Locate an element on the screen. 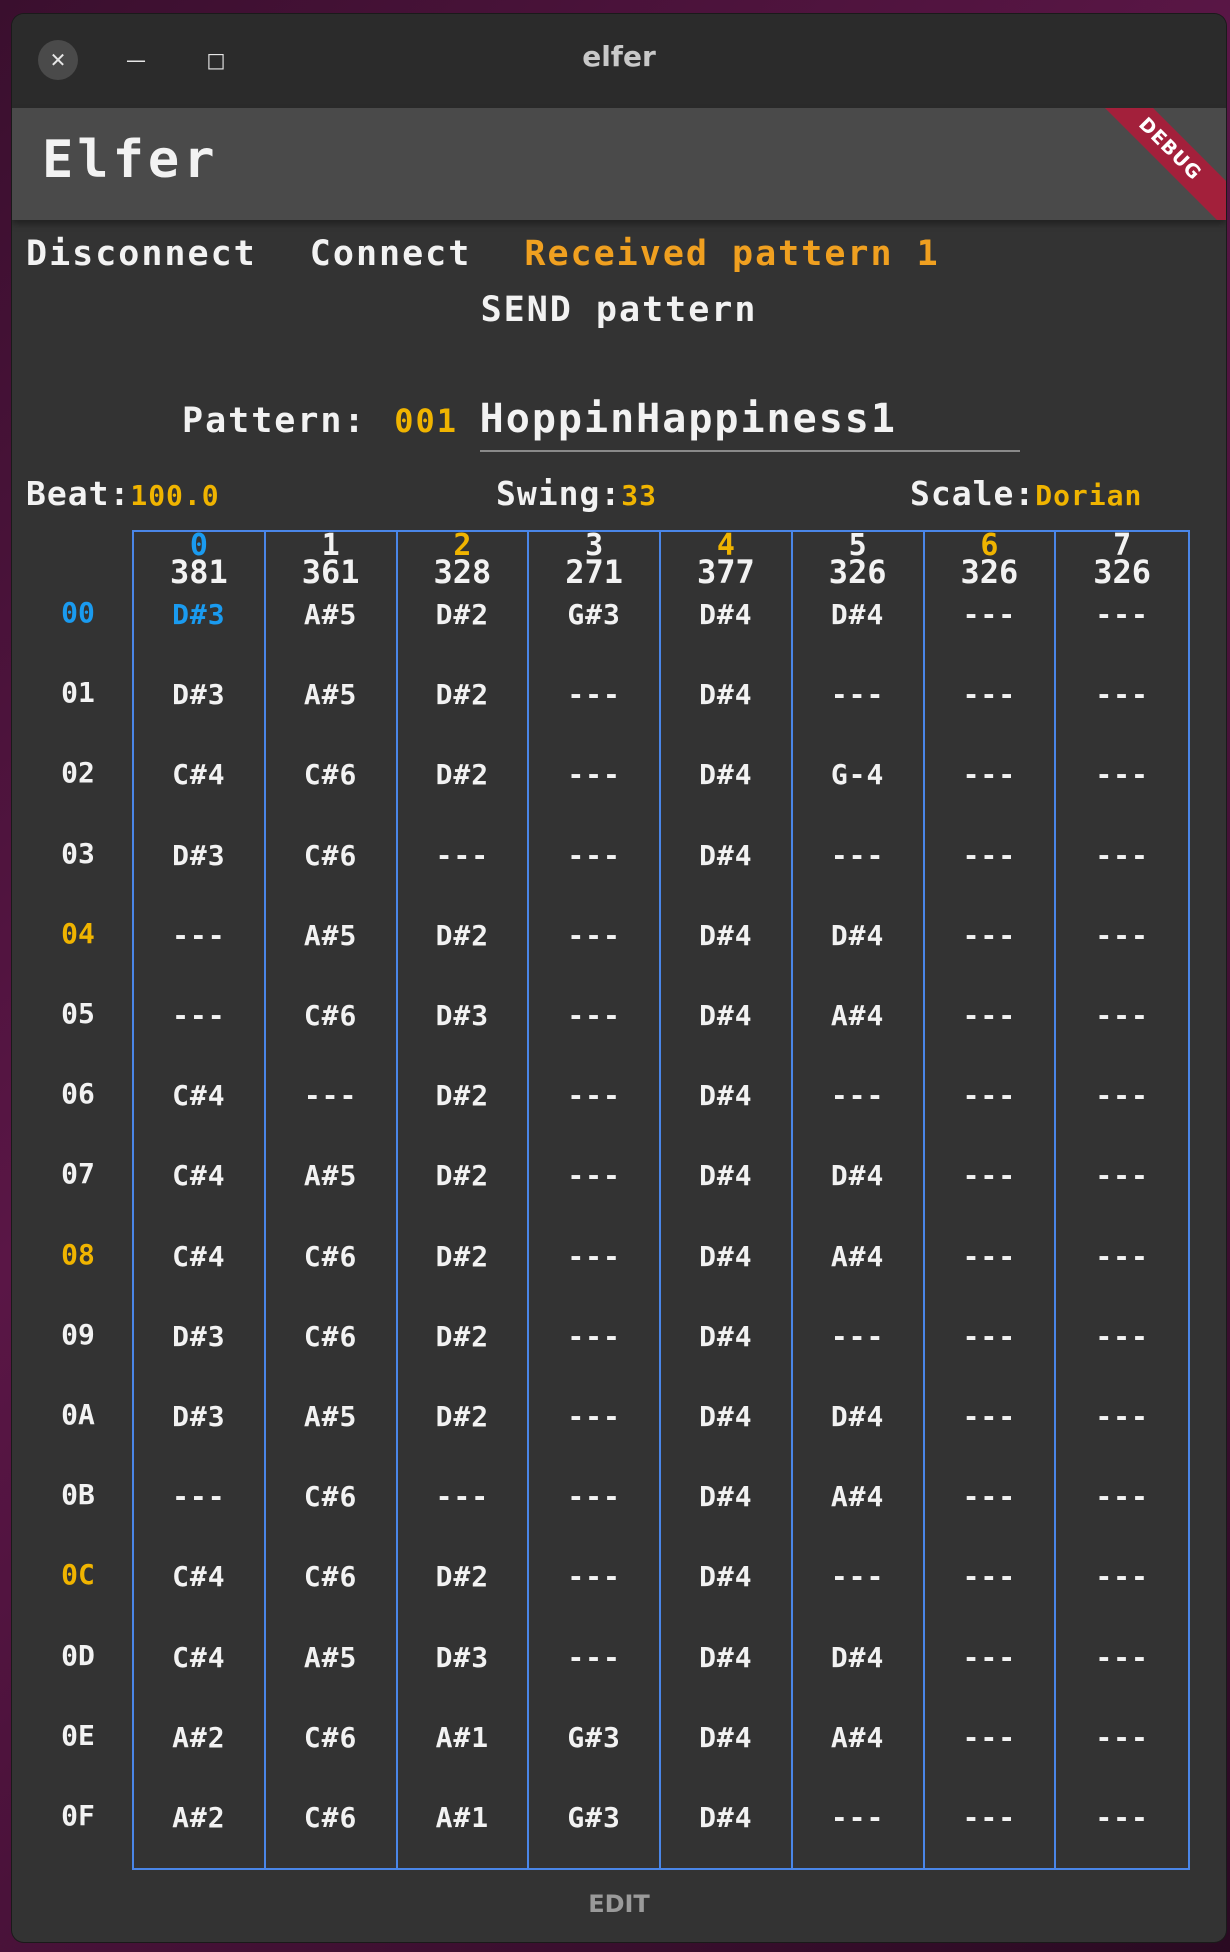 This screenshot has height=1952, width=1230. note-cell: G-4 is located at coordinates (857, 775).